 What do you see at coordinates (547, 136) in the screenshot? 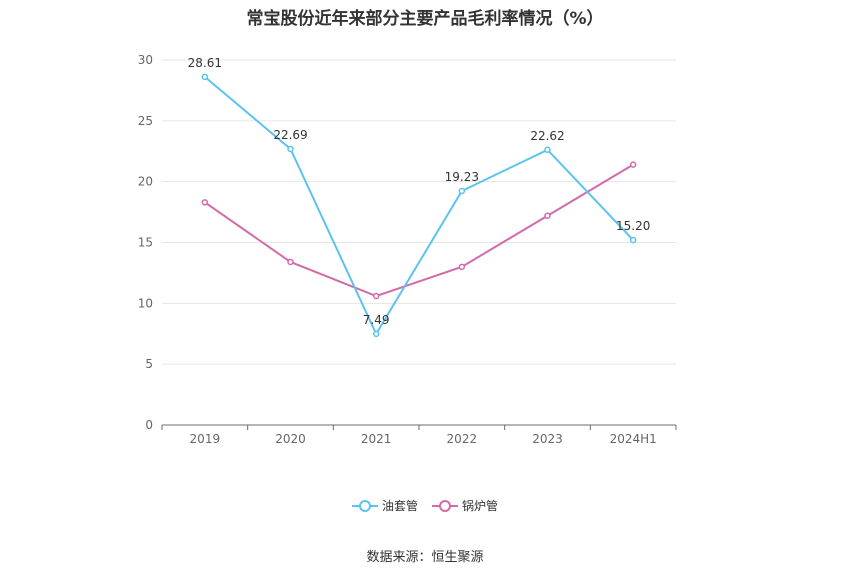
I see `data-label: 22.62` at bounding box center [547, 136].